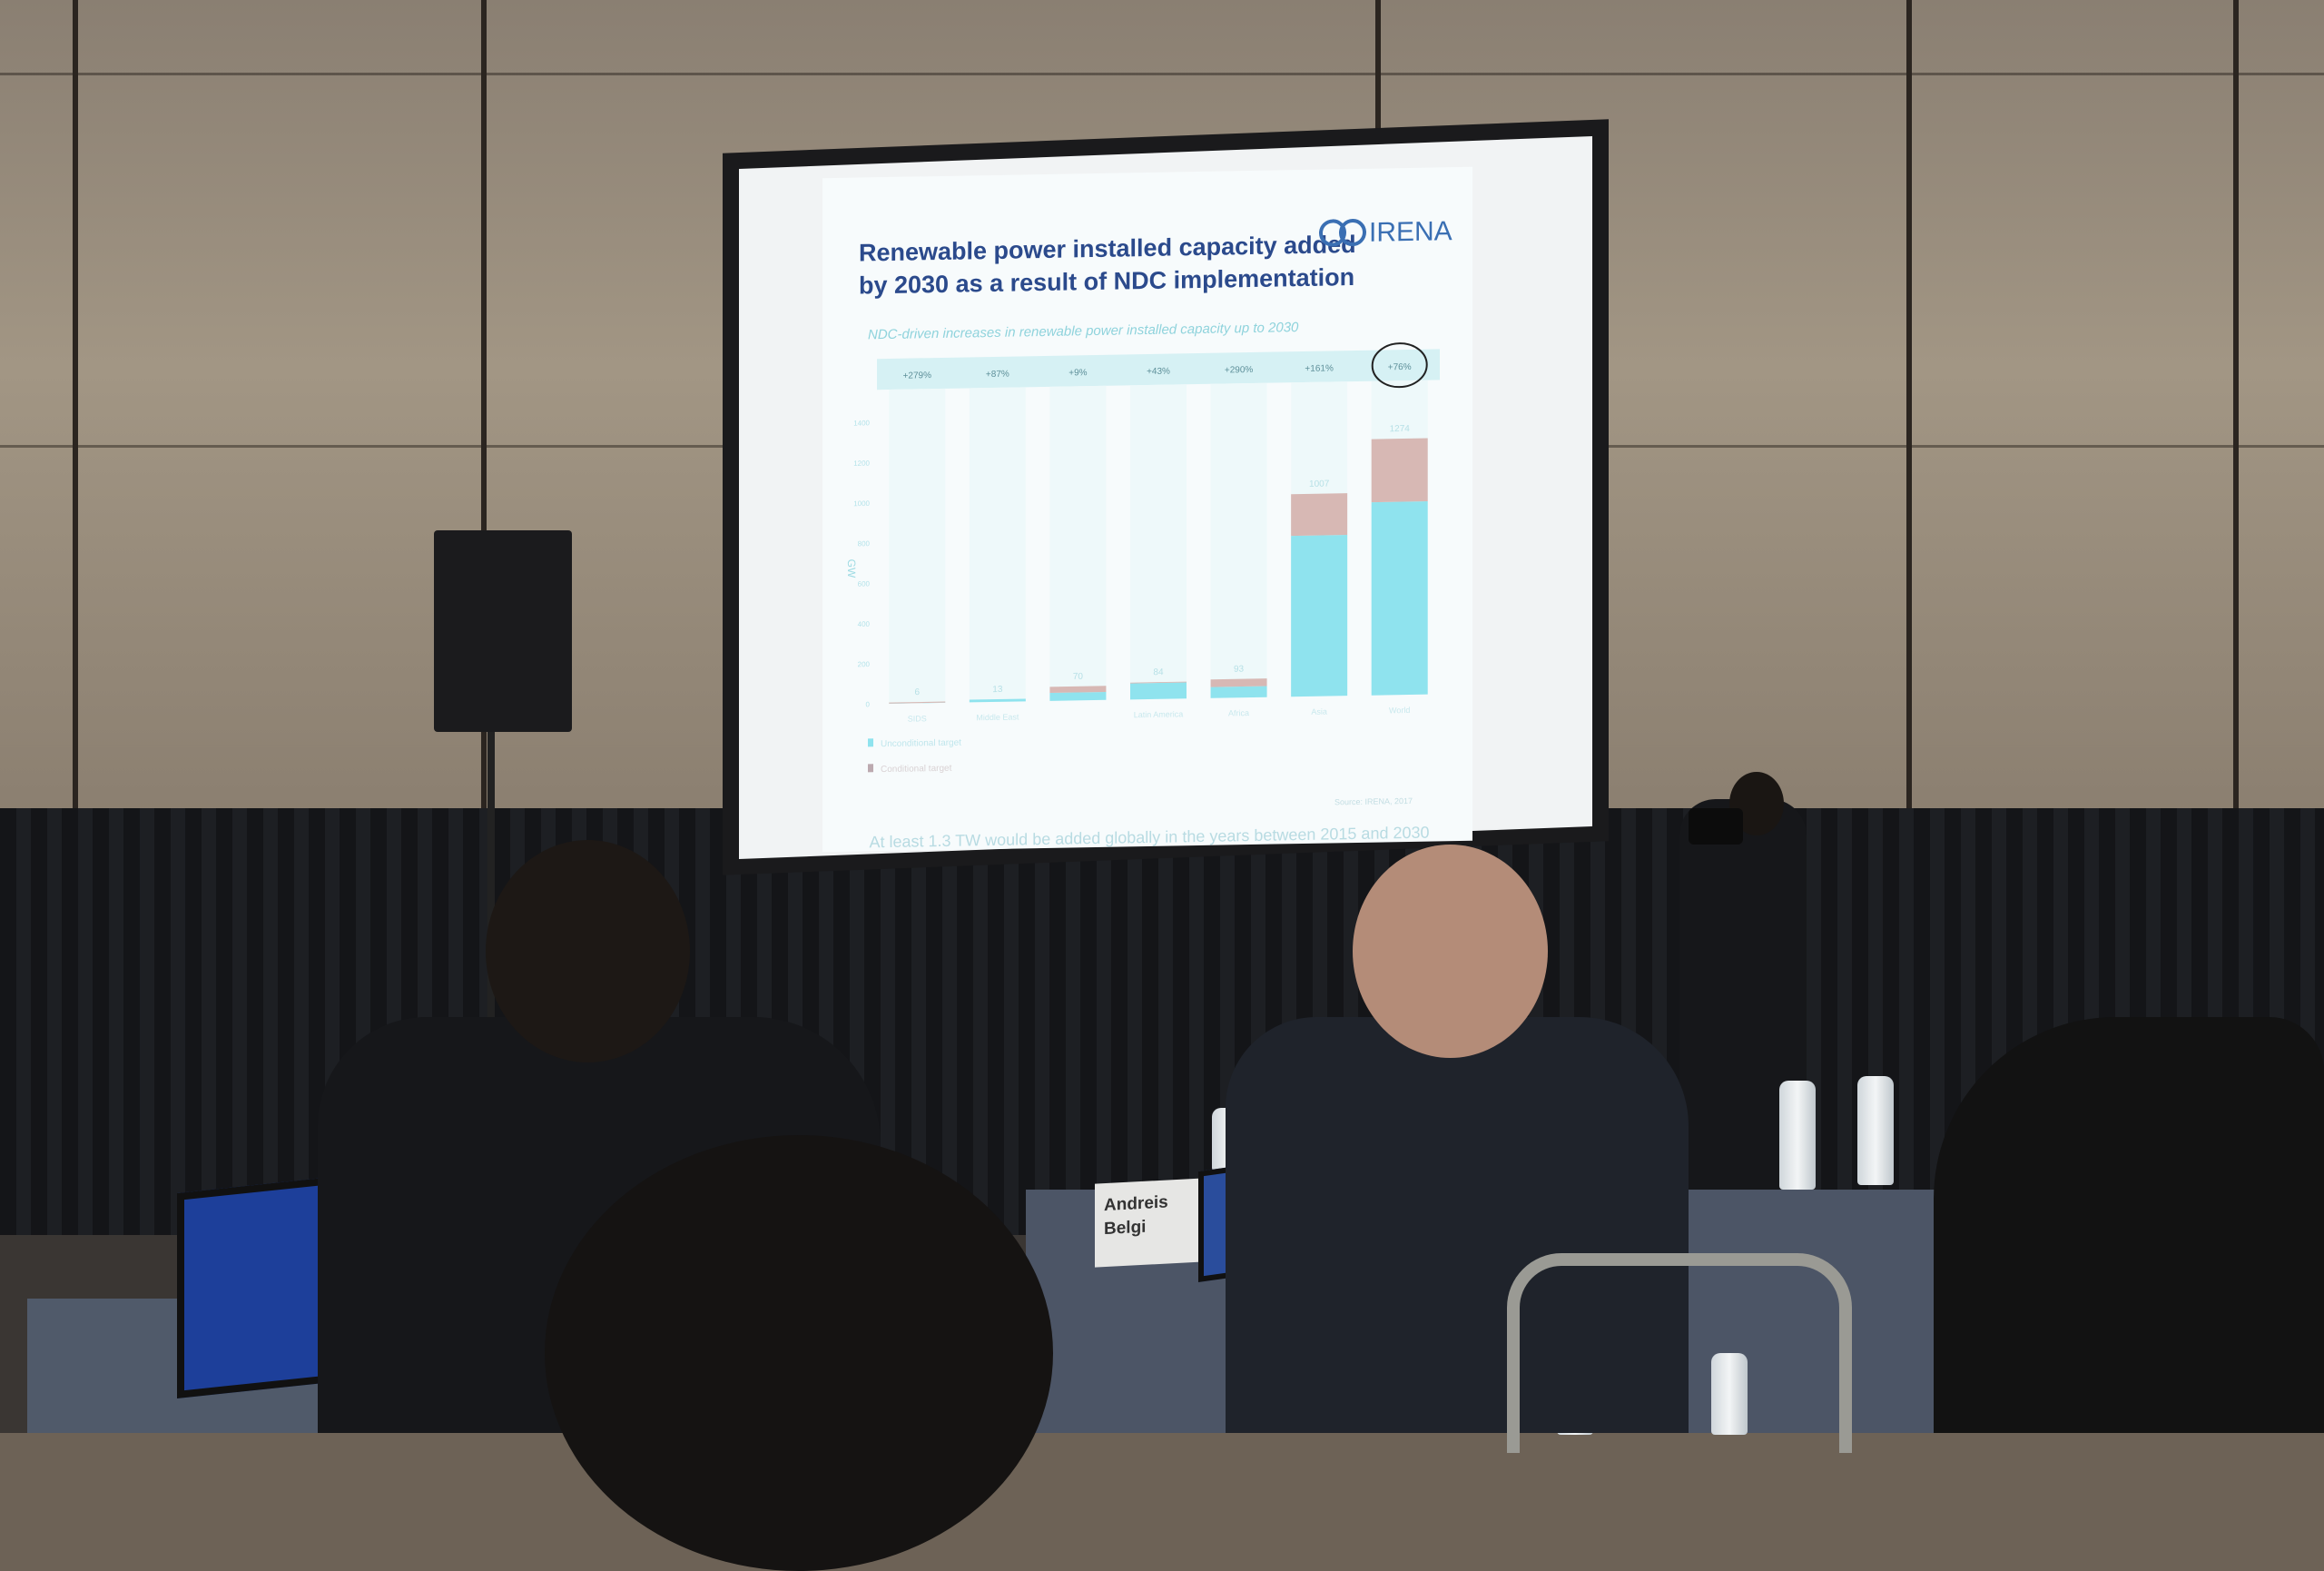 Image resolution: width=2324 pixels, height=1571 pixels. I want to click on bar-total-label: 1007, so click(1319, 484).